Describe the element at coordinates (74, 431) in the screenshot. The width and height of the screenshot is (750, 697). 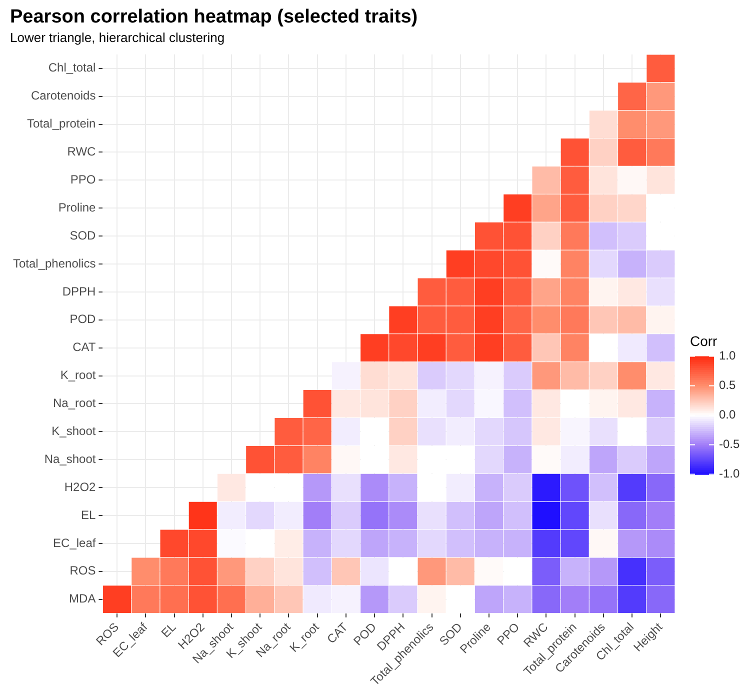
I see `y-tick-label: K_shoot` at that location.